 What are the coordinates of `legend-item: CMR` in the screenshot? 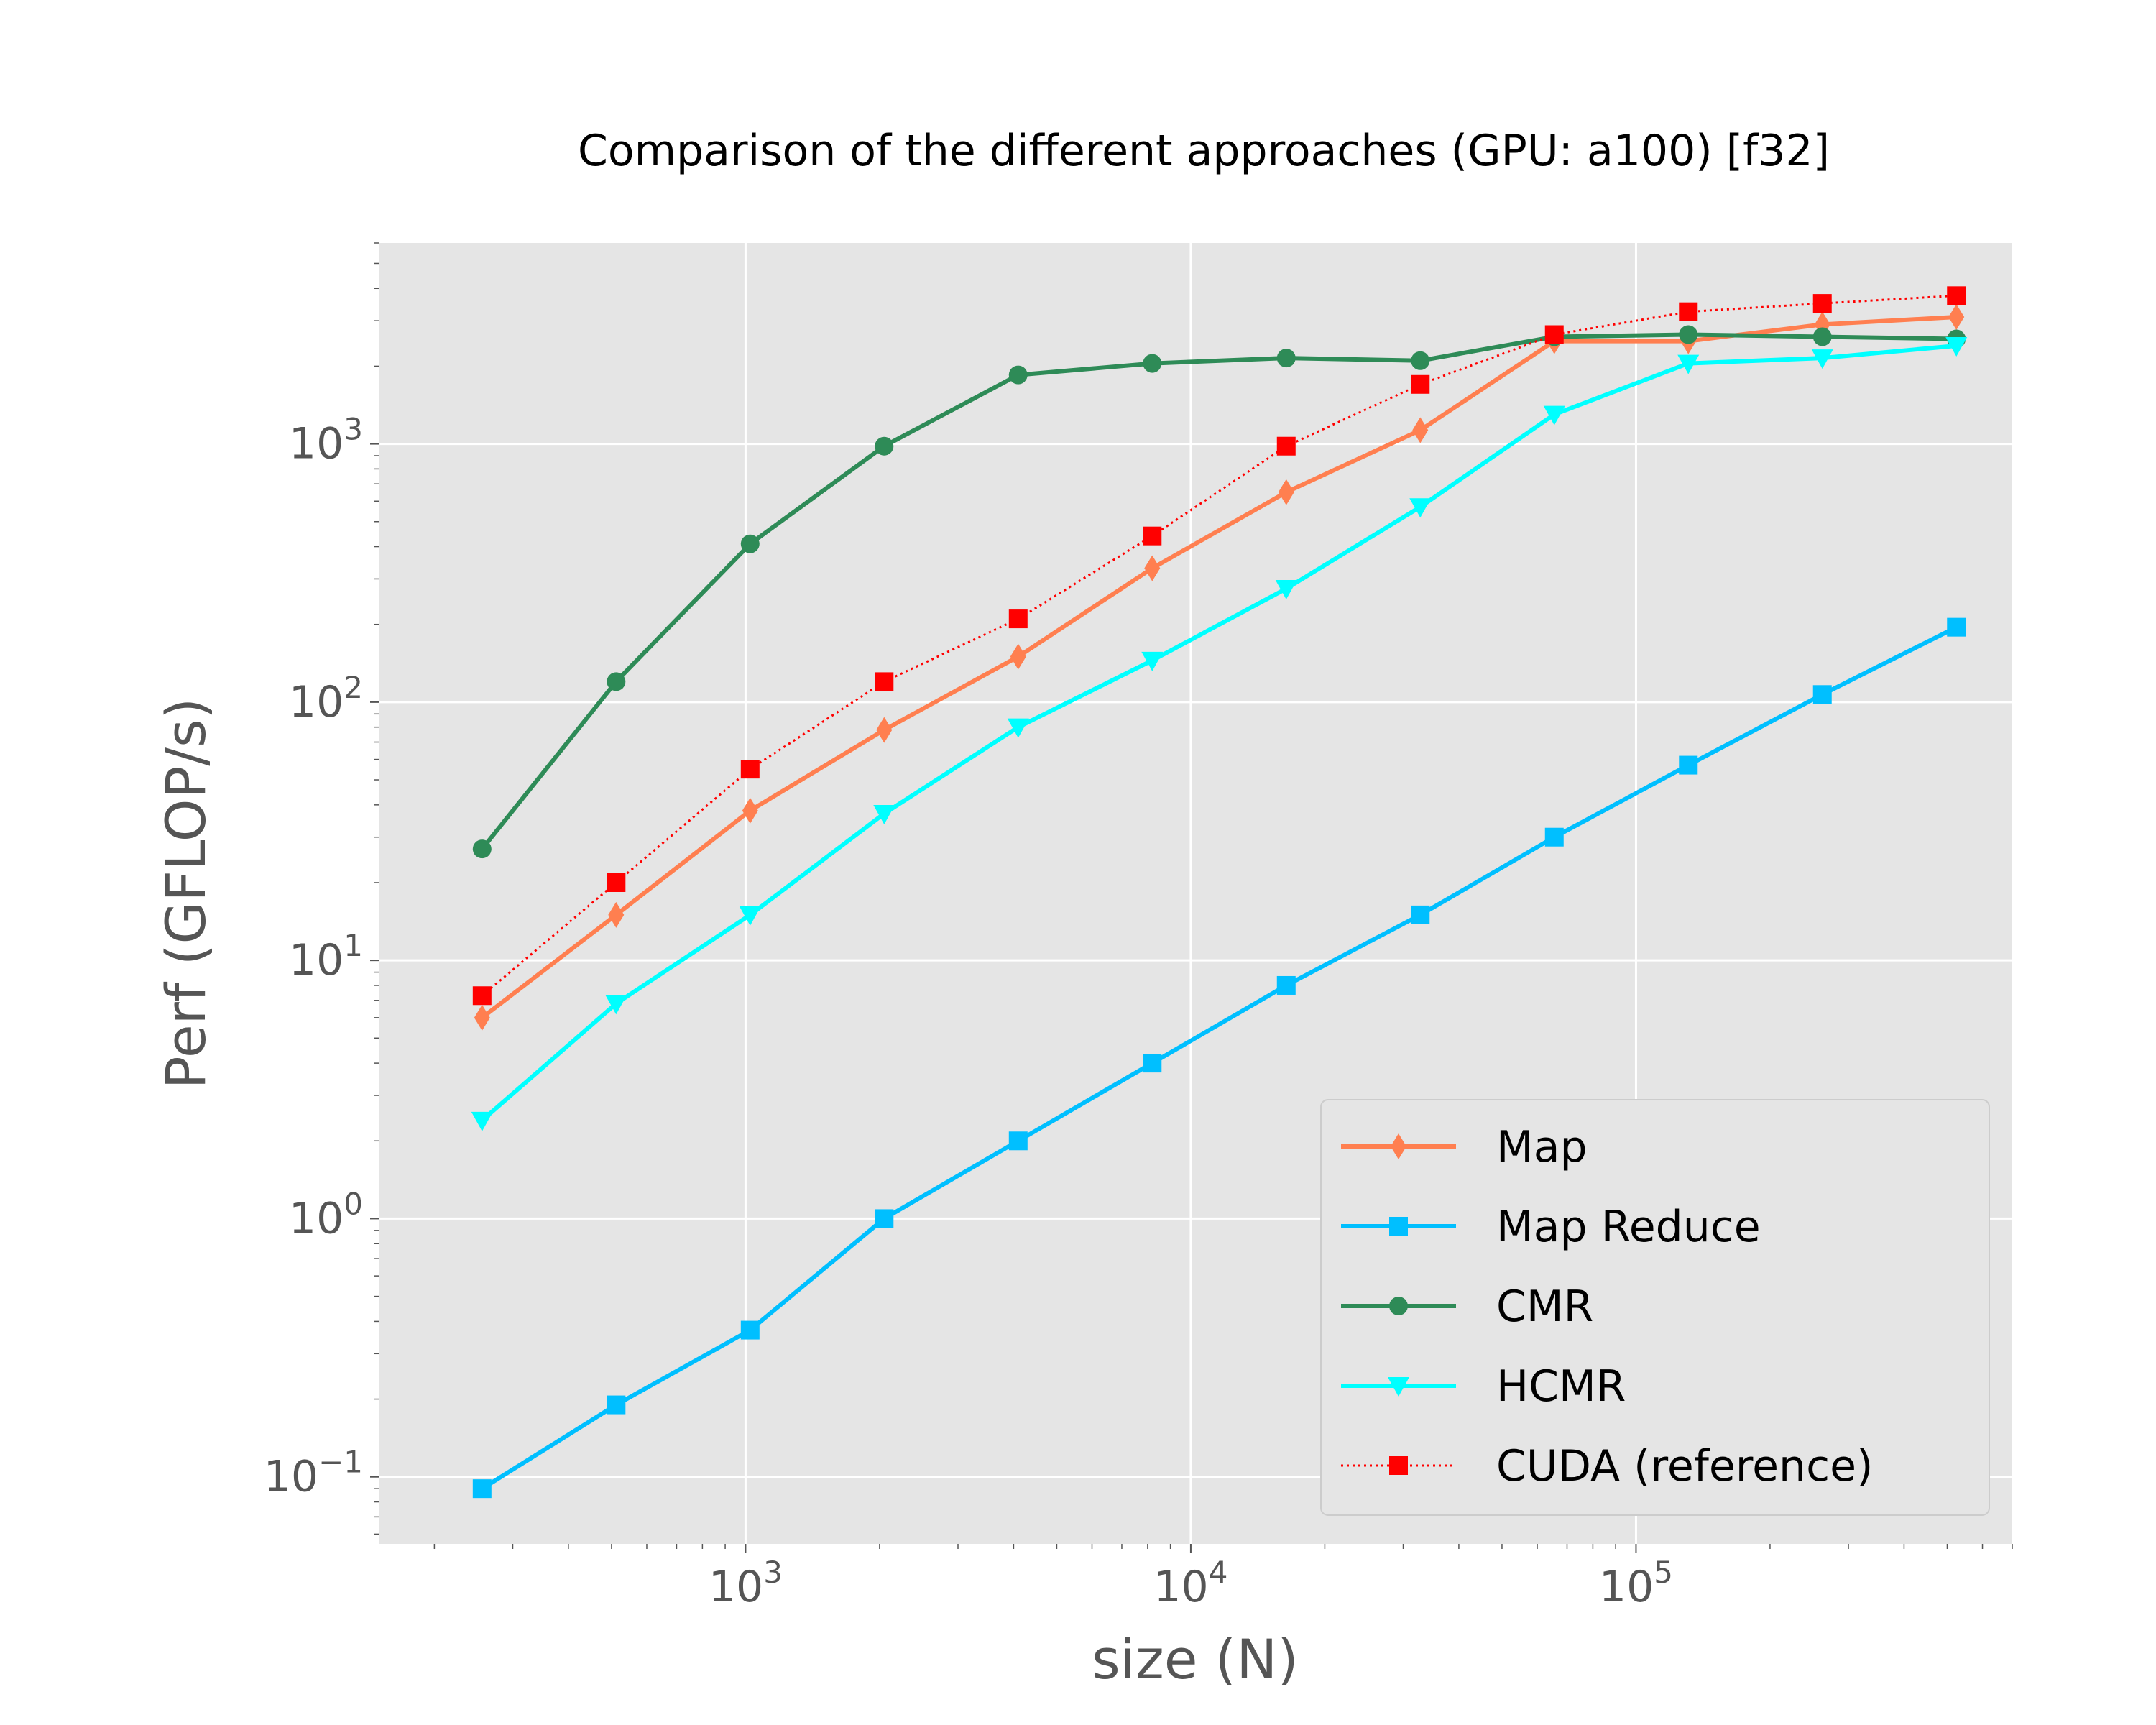 It's located at (1467, 1307).